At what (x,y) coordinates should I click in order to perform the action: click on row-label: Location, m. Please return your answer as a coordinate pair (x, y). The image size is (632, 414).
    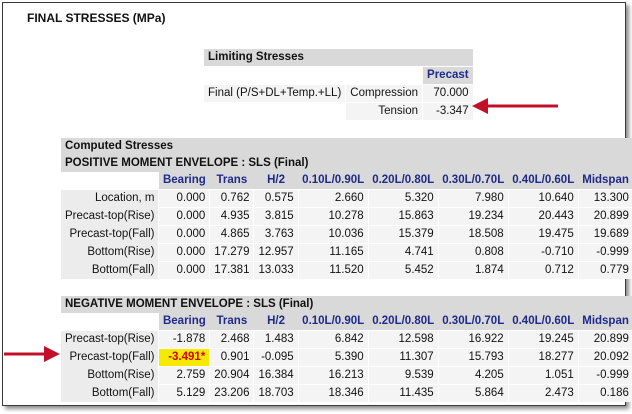
    Looking at the image, I should click on (110, 198).